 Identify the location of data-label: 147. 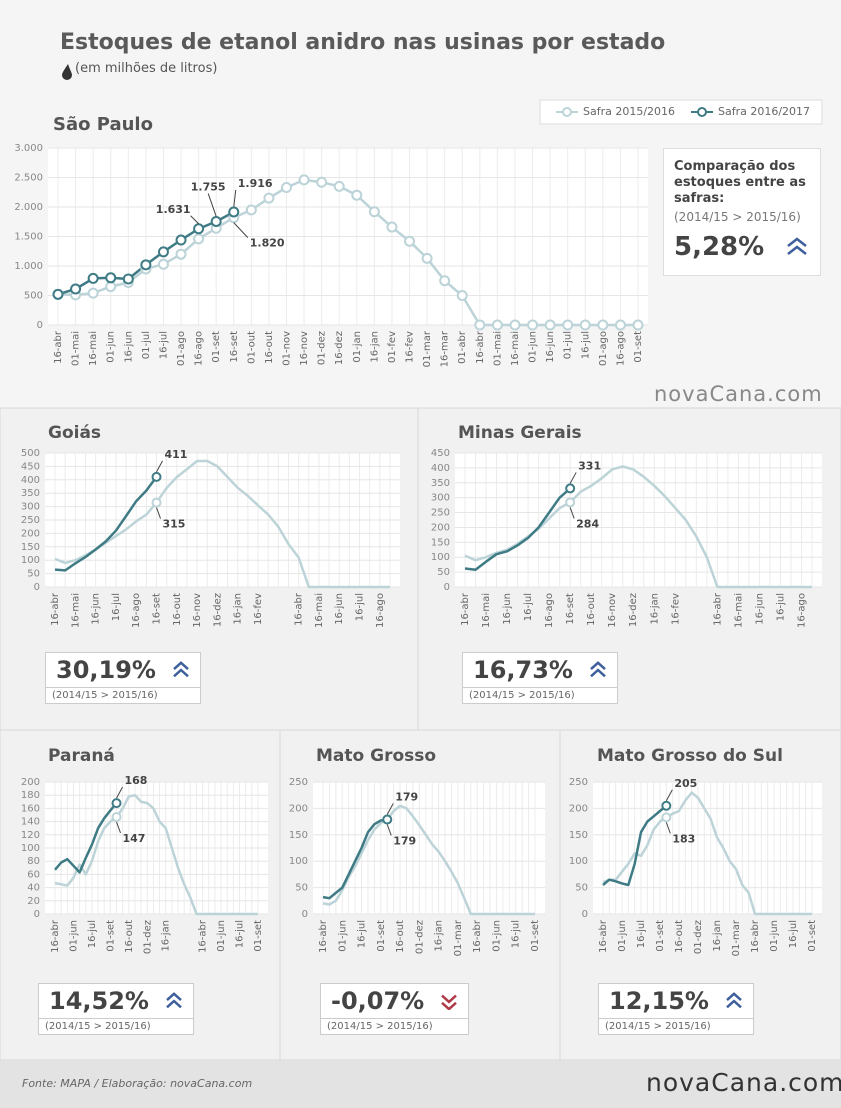
(134, 838).